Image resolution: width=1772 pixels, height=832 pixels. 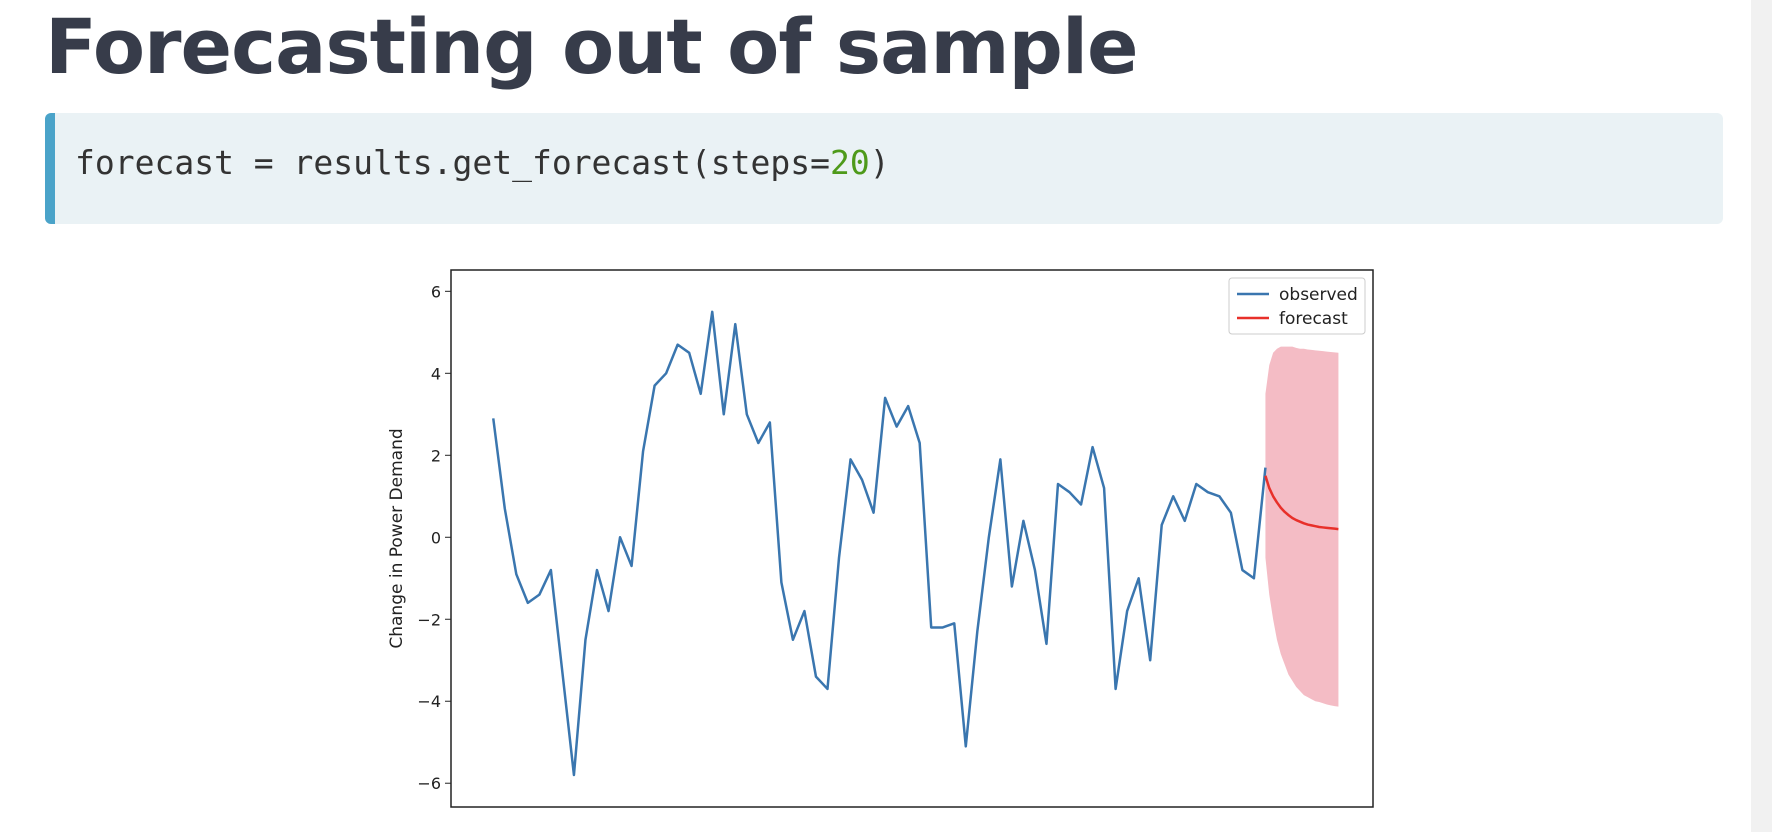 I want to click on y-axis-label: Change in Power Demand, so click(x=397, y=538).